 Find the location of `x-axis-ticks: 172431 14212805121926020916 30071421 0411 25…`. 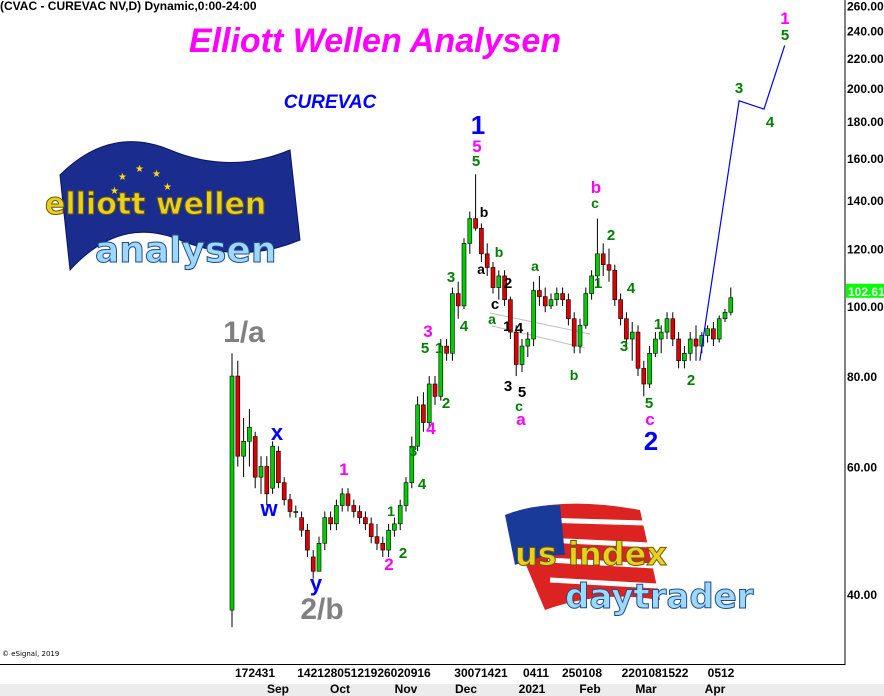

x-axis-ticks: 172431 14212805121926020916 30071421 0411 25… is located at coordinates (485, 681).